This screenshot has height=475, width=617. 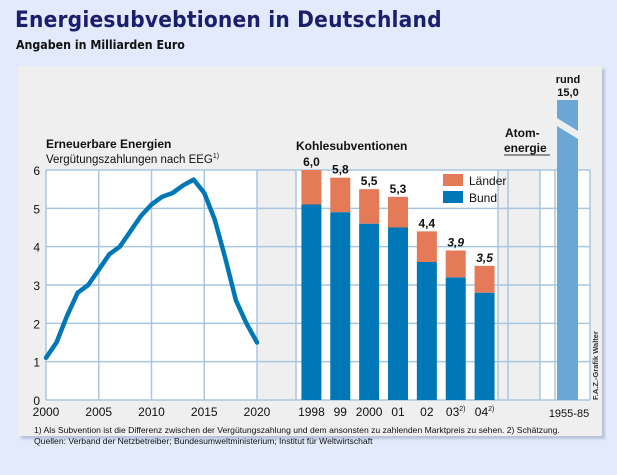 I want to click on bar-total-label: 5,5, so click(x=369, y=181).